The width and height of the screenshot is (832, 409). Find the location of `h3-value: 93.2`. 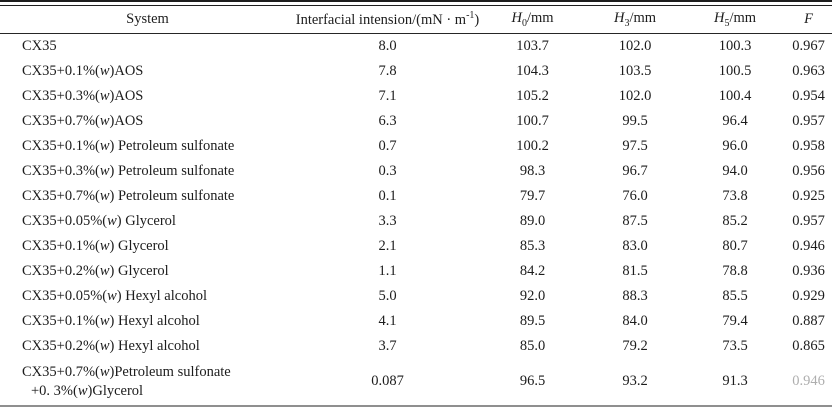

h3-value: 93.2 is located at coordinates (635, 381).